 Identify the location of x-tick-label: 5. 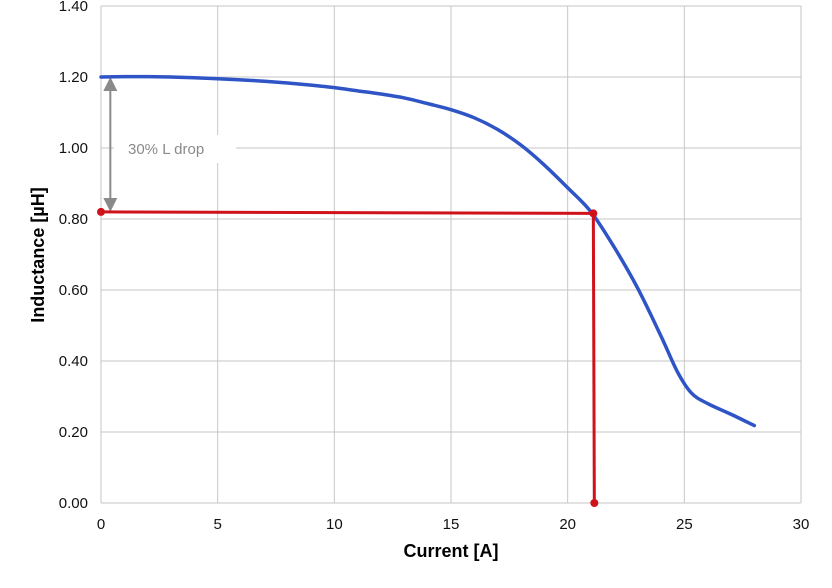
(217, 524).